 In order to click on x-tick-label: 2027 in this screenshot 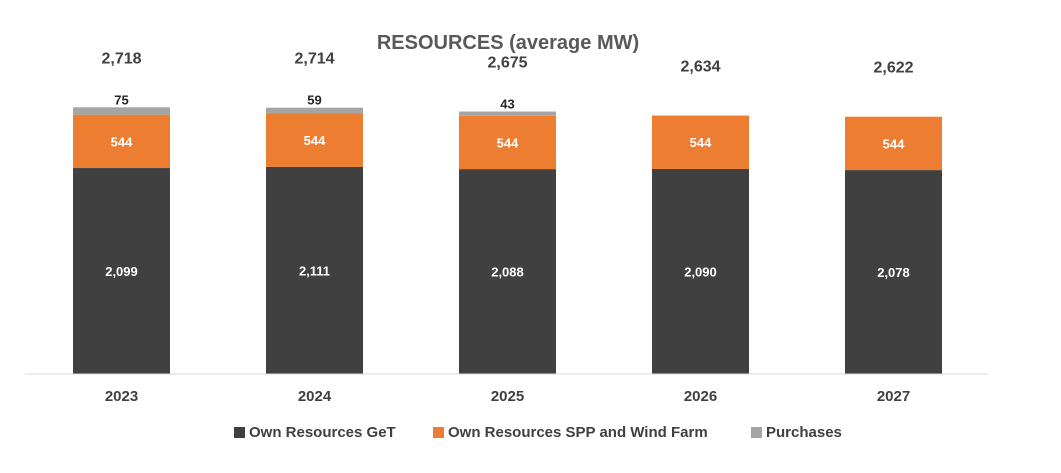, I will do `click(893, 396)`.